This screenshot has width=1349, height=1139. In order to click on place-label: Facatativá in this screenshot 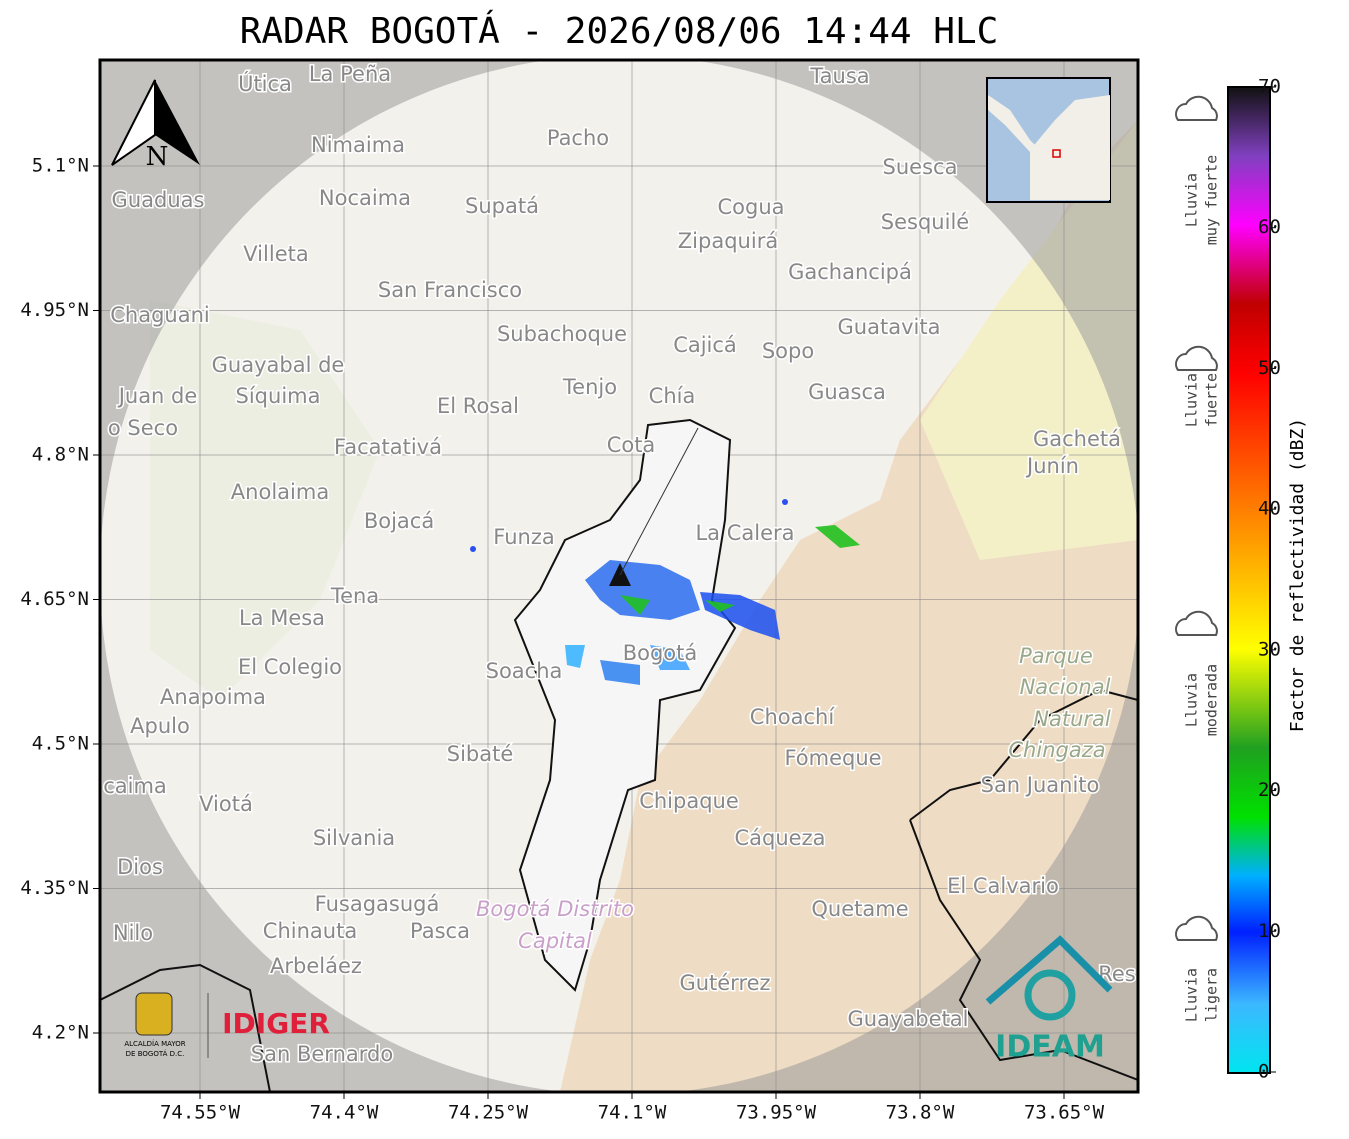, I will do `click(388, 447)`.